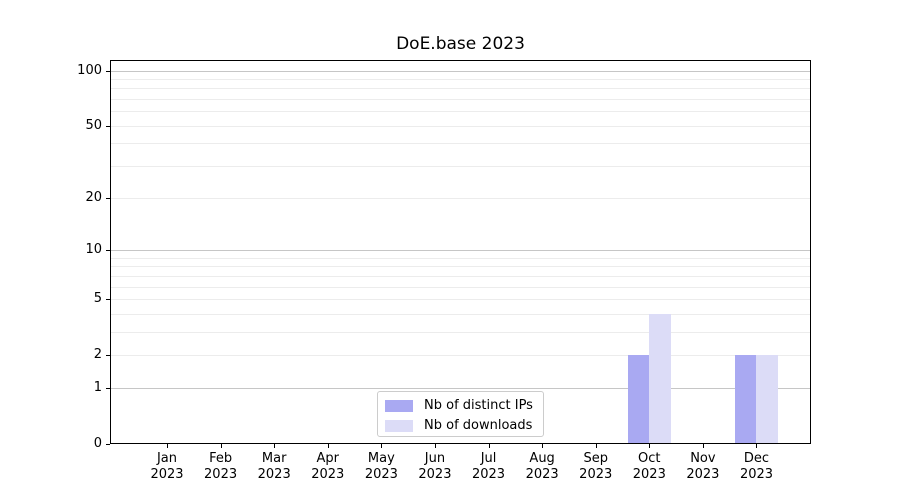  What do you see at coordinates (460, 44) in the screenshot?
I see `chart-title: DoE.base 2023` at bounding box center [460, 44].